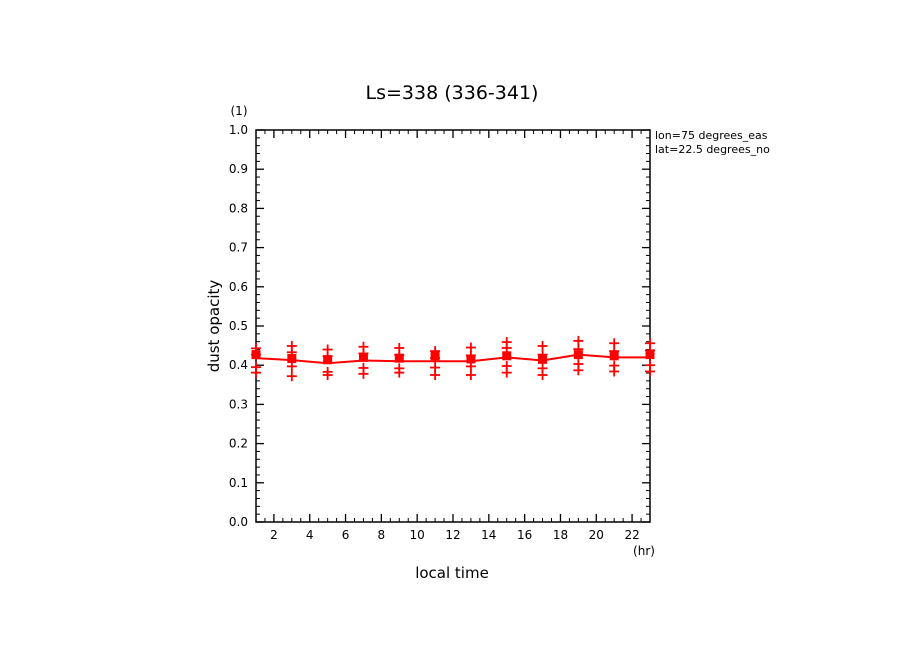 The height and width of the screenshot is (654, 904). Describe the element at coordinates (238, 248) in the screenshot. I see `y-tick-label: 0.7` at that location.